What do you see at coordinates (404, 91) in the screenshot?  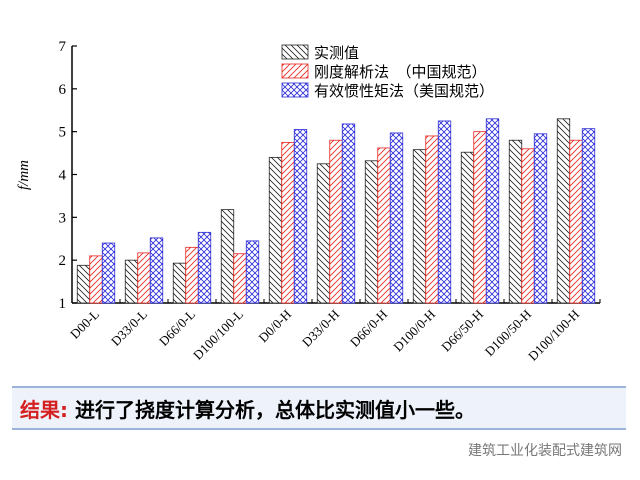 I see `legend-label: 有效惯性矩法（美国规范）` at bounding box center [404, 91].